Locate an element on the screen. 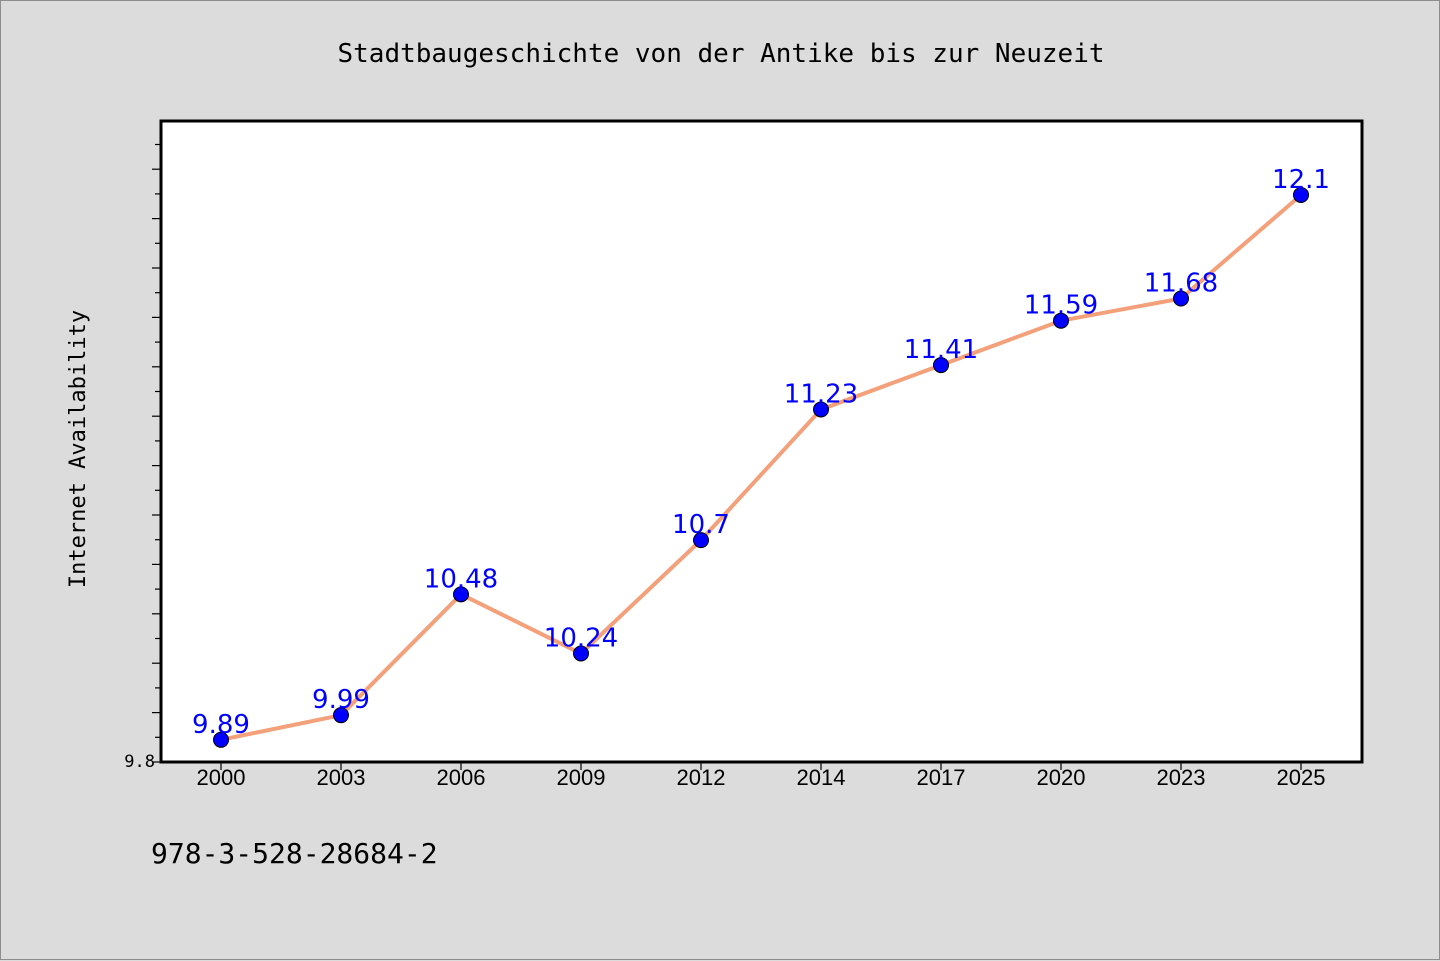 The image size is (1440, 961). x-tick-label: 2000 is located at coordinates (221, 777).